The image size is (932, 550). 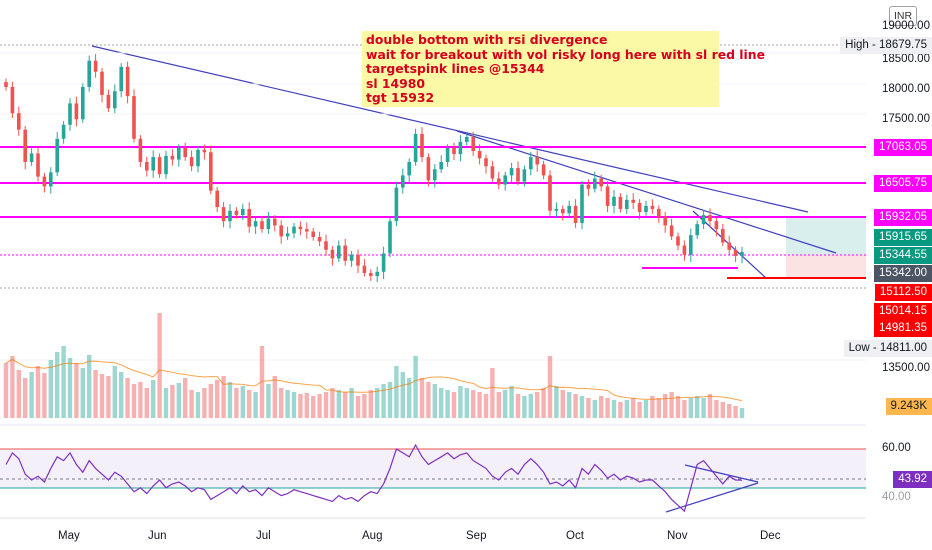 What do you see at coordinates (372, 536) in the screenshot?
I see `month-aug: Aug` at bounding box center [372, 536].